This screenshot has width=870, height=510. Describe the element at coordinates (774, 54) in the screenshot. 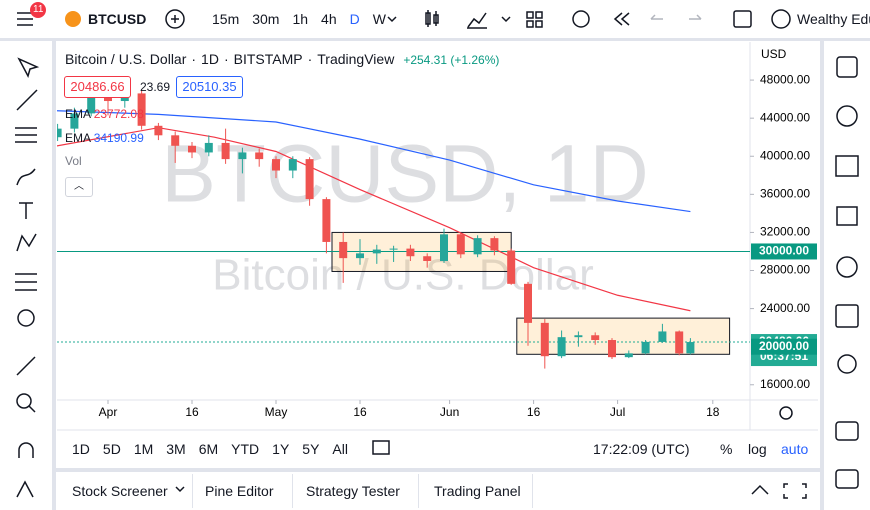

I see `currency: USD` at that location.